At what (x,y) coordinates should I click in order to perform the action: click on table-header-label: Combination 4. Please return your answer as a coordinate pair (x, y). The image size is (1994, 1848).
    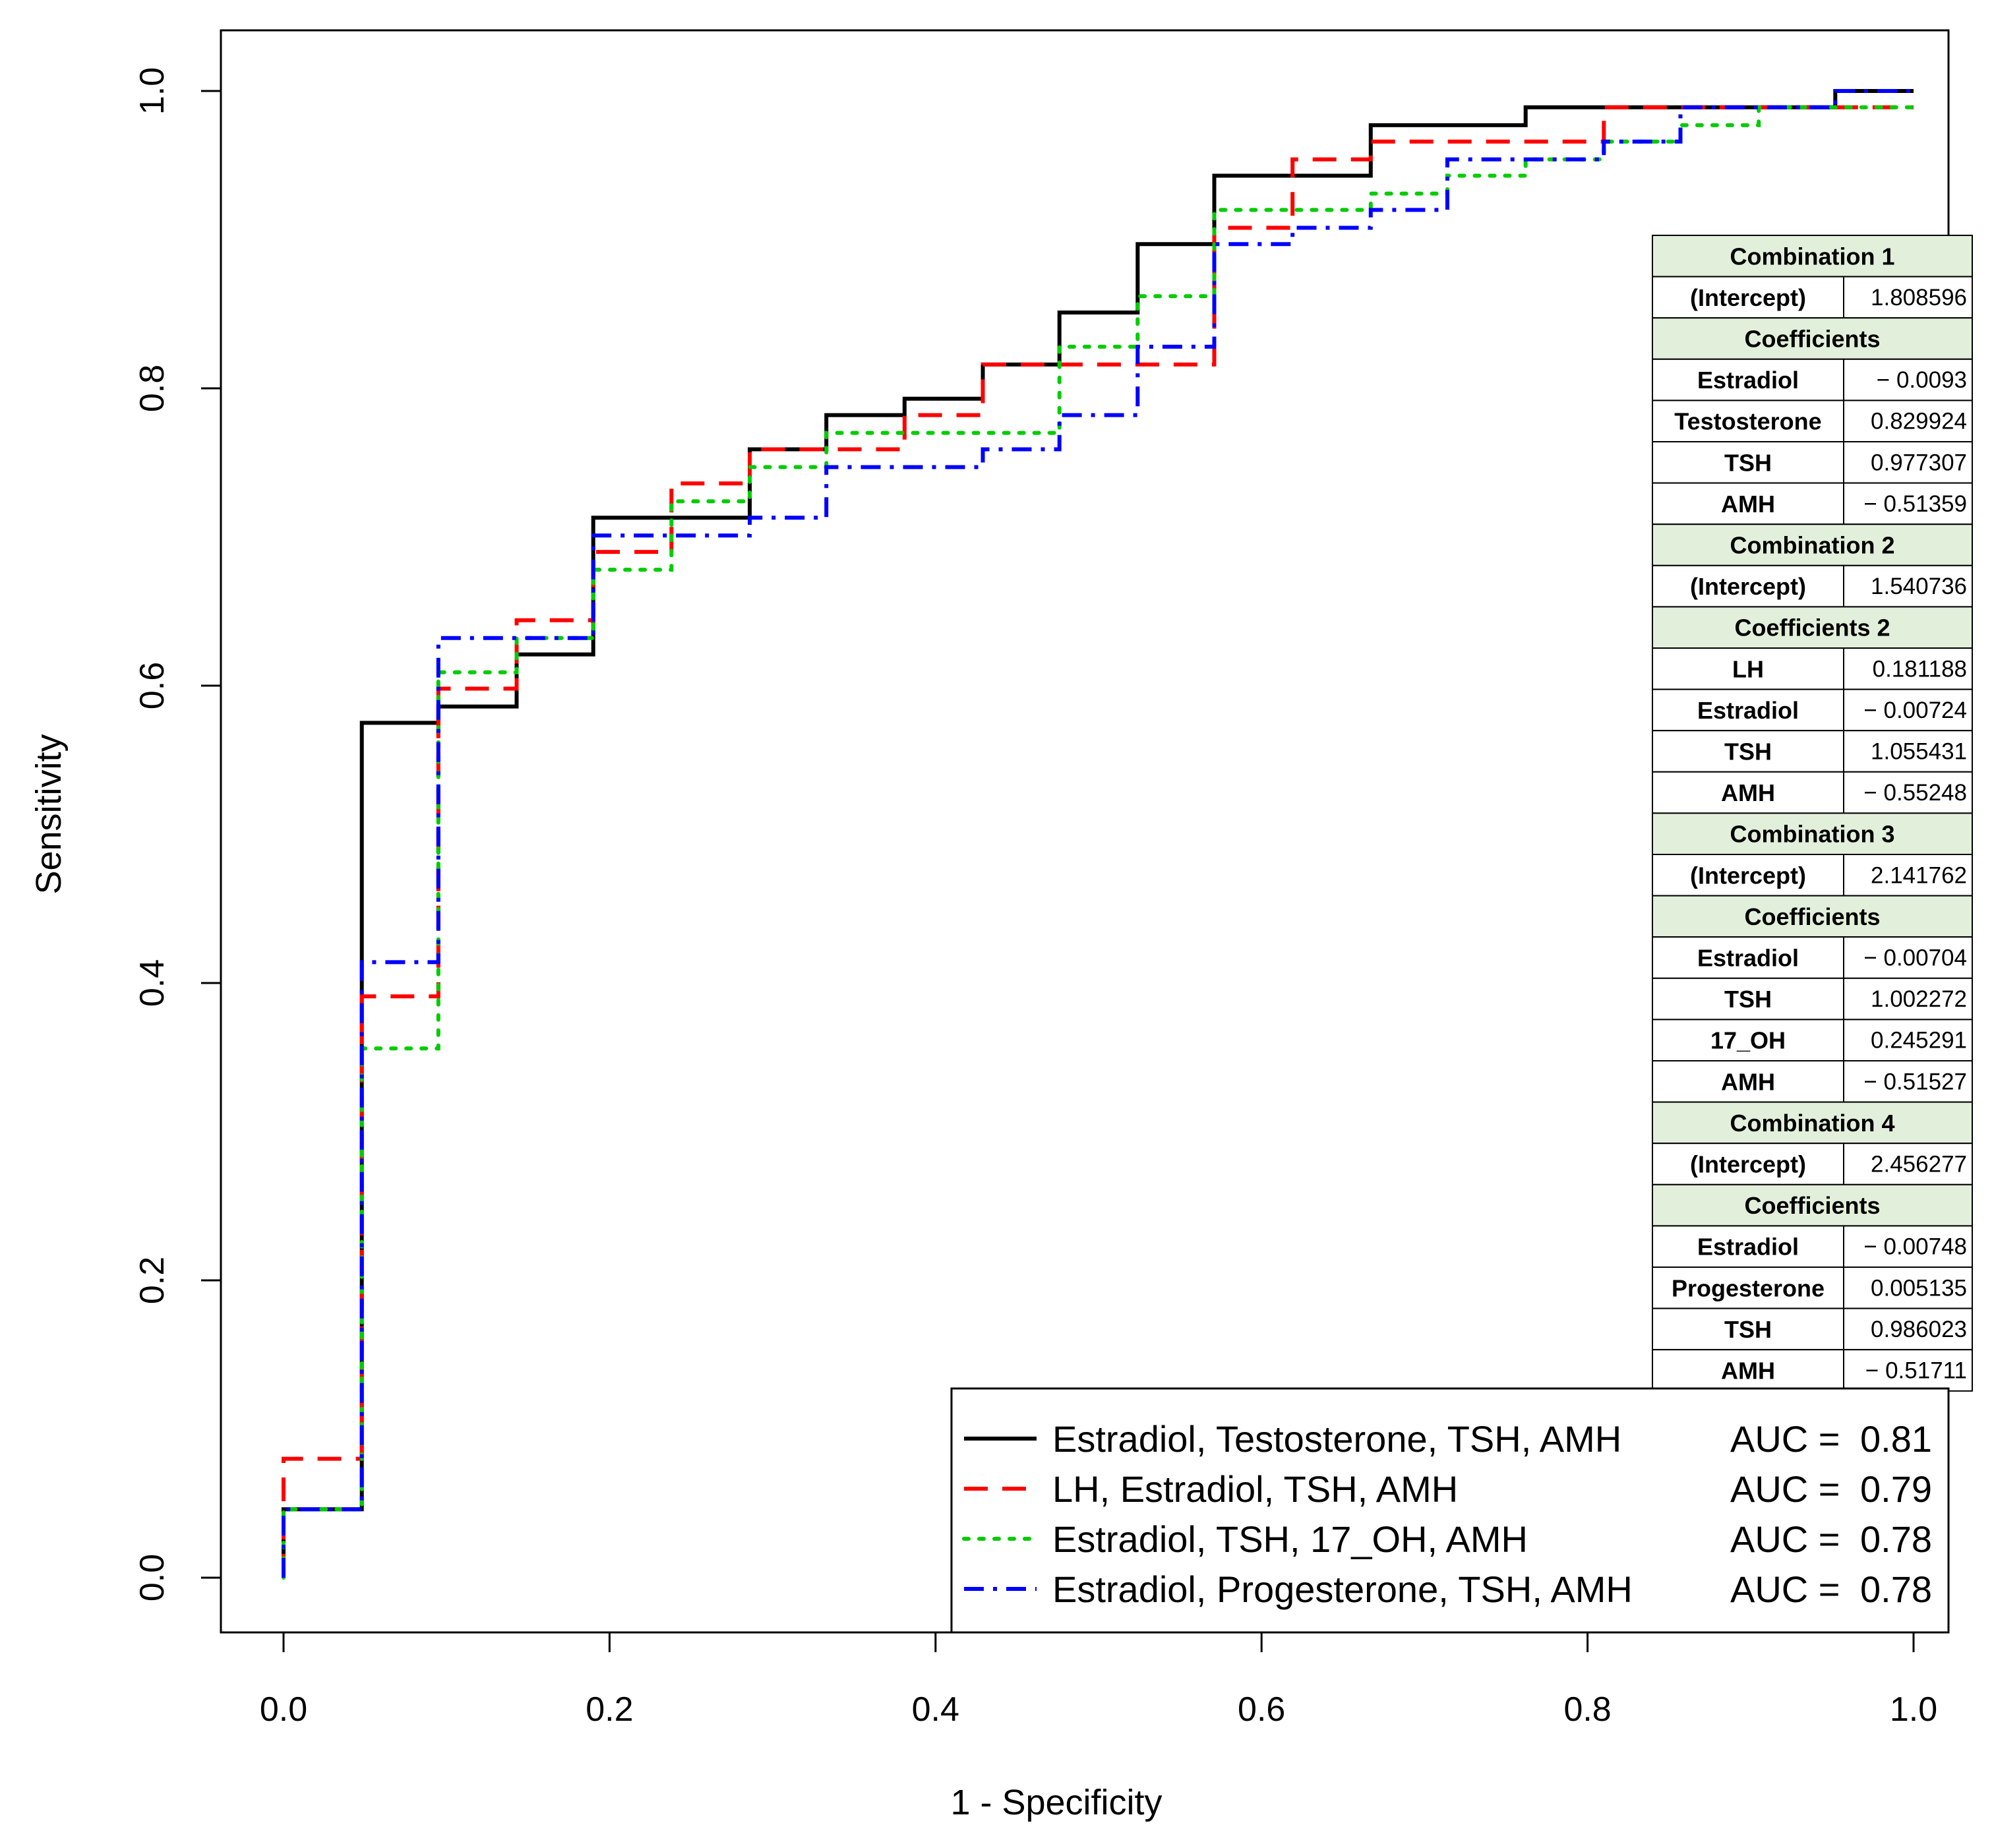
    Looking at the image, I should click on (1812, 1123).